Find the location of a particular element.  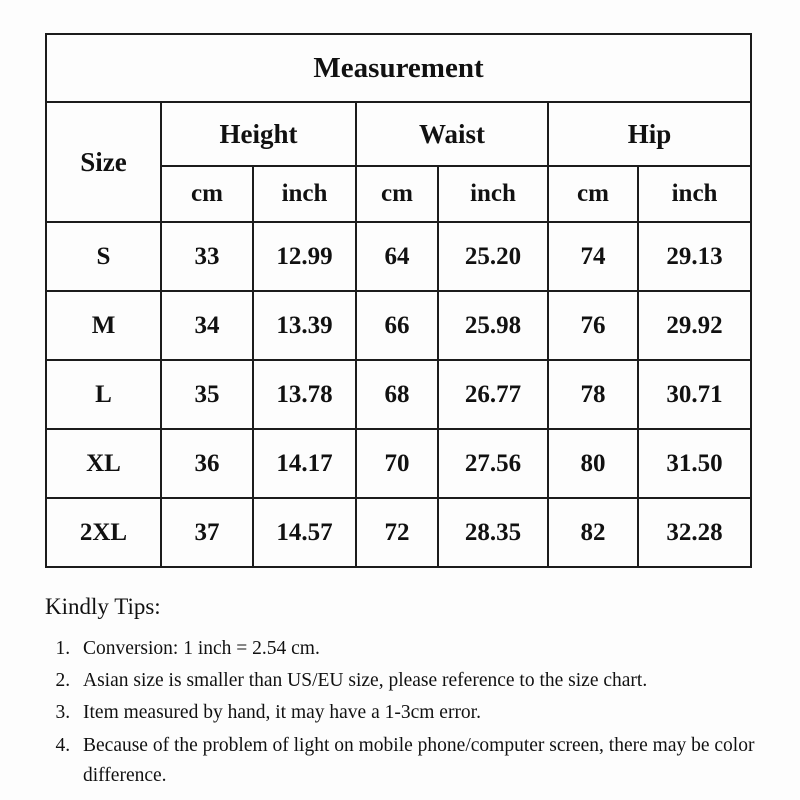

table-title-row: Measurement is located at coordinates (398, 68).